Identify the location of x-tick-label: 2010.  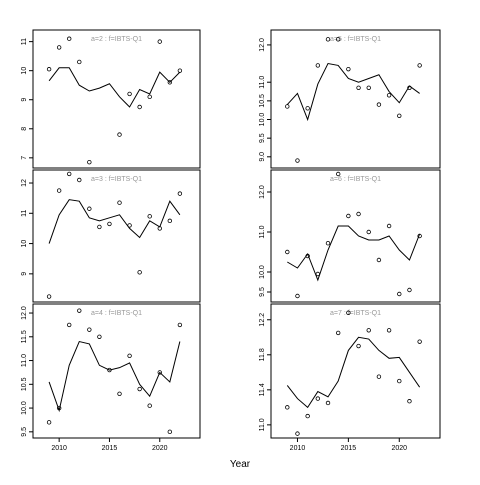
(59, 448).